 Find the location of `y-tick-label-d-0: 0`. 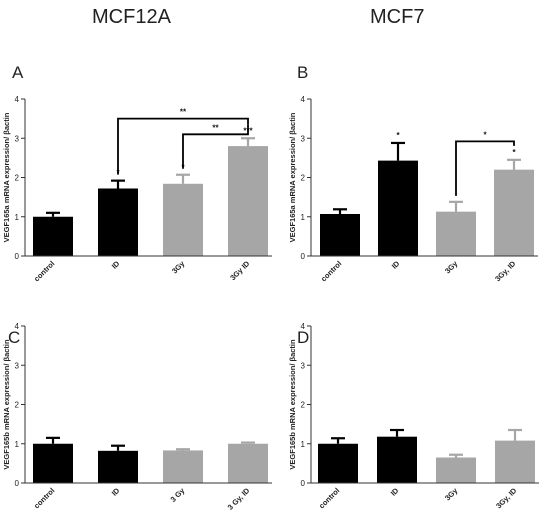

y-tick-label-d-0: 0 is located at coordinates (303, 483).